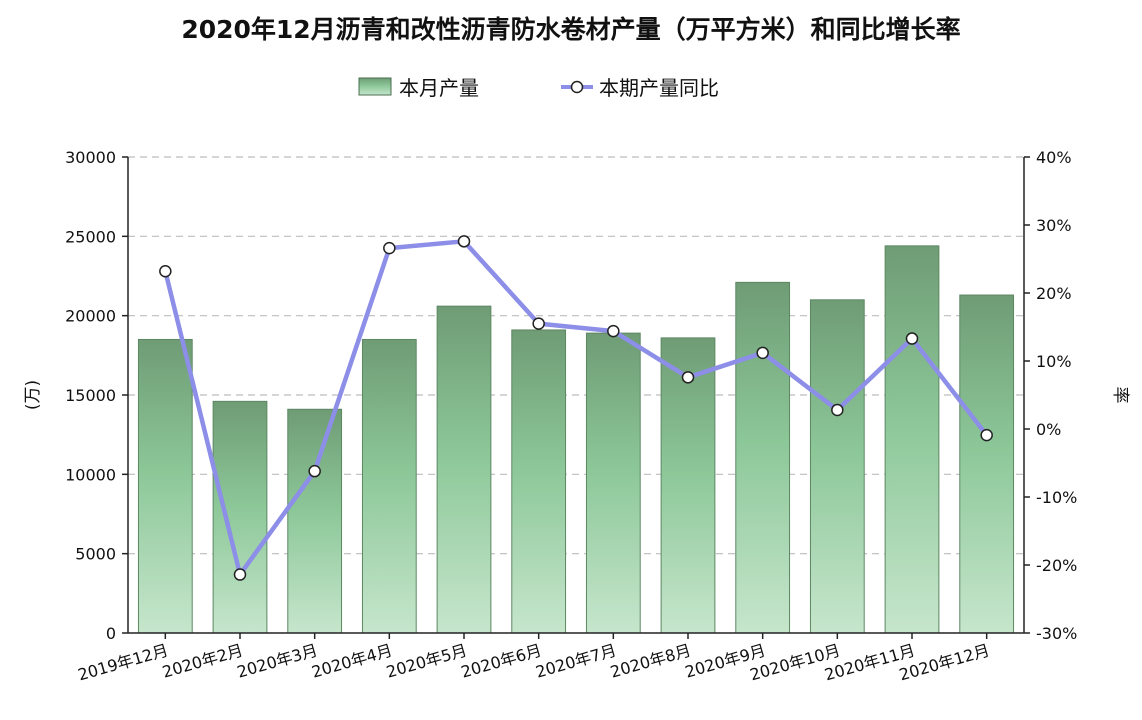 The width and height of the screenshot is (1142, 720). What do you see at coordinates (90, 236) in the screenshot?
I see `left-tick-label: 25000` at bounding box center [90, 236].